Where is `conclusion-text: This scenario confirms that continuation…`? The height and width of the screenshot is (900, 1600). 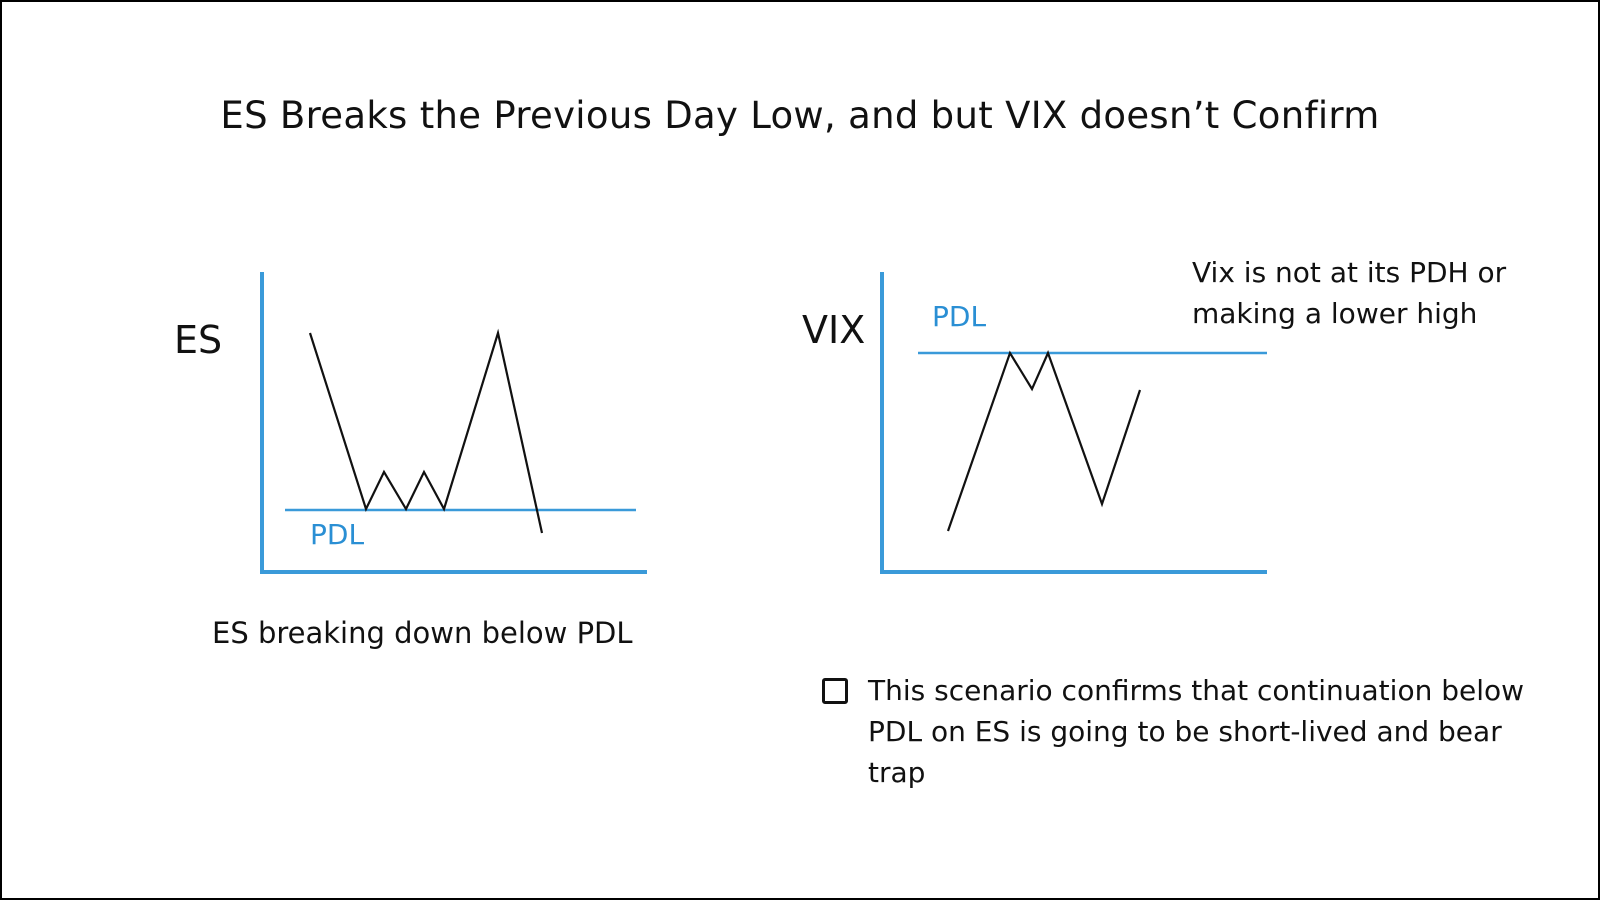 conclusion-text: This scenario confirms that continuation… is located at coordinates (1196, 731).